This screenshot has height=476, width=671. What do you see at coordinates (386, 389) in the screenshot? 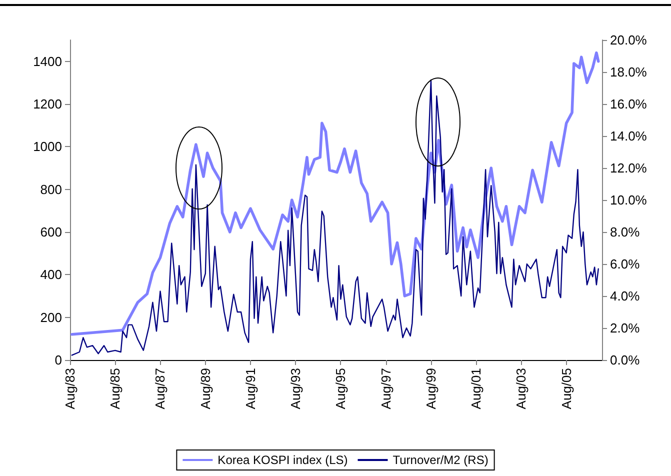
I see `x-tick-label: Aug/97` at bounding box center [386, 389].